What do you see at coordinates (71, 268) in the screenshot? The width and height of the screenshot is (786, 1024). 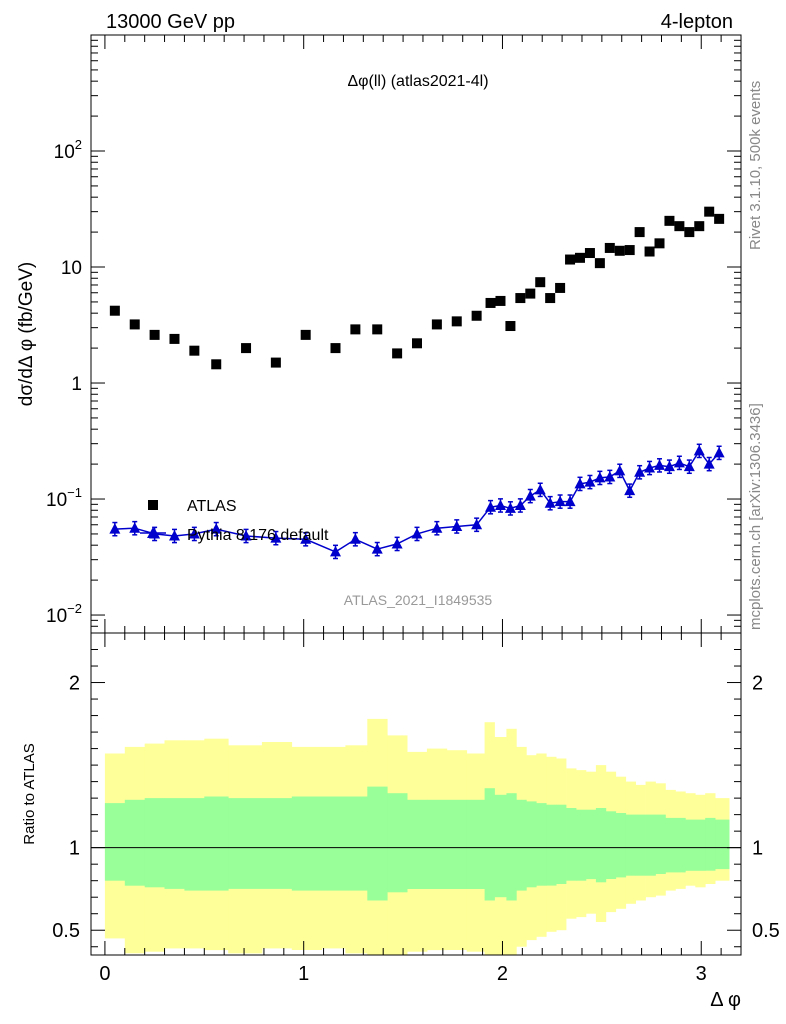 I see `main-y-tick-label: 10` at bounding box center [71, 268].